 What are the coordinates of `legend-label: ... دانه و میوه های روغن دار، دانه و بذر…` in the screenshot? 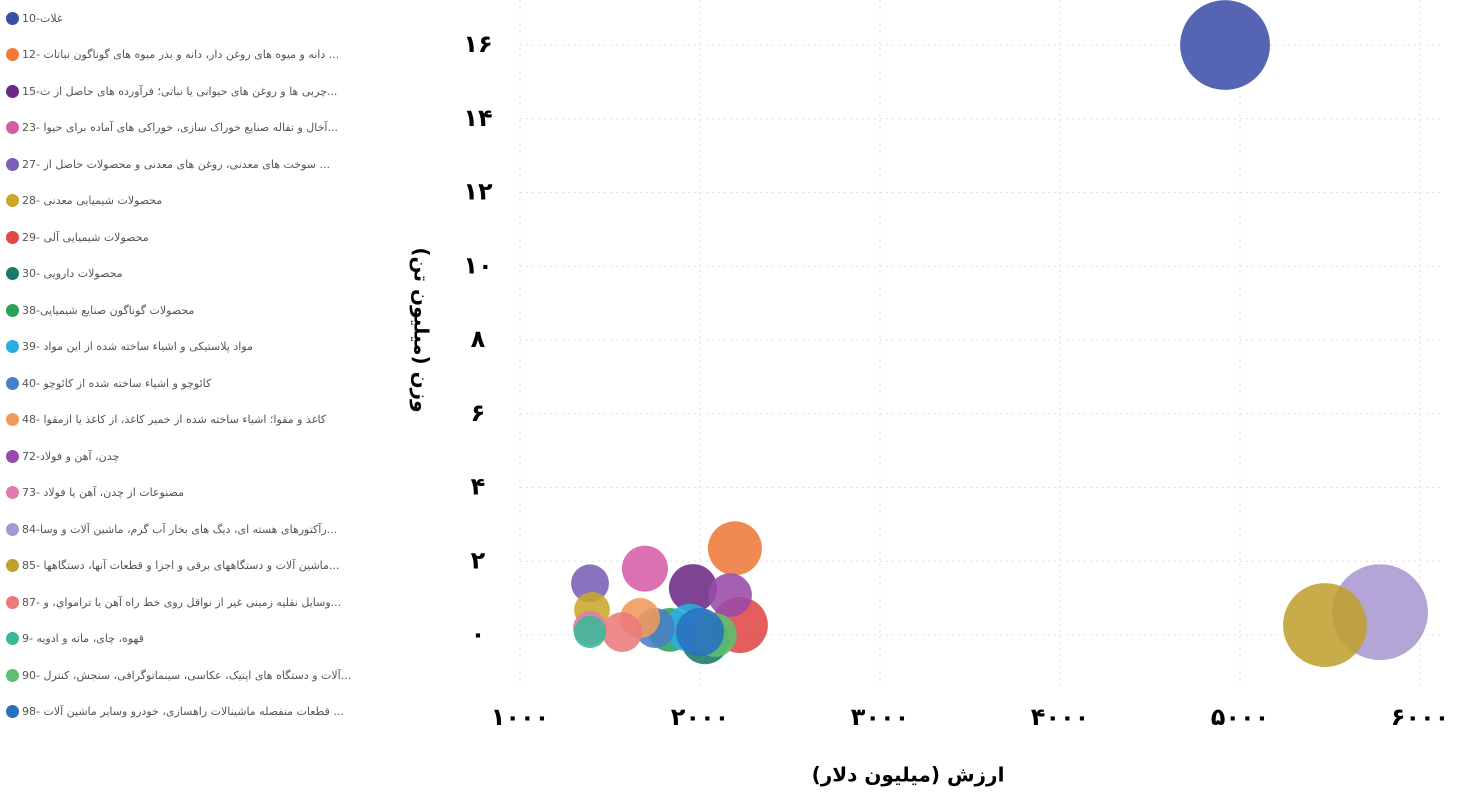 It's located at (181, 54).